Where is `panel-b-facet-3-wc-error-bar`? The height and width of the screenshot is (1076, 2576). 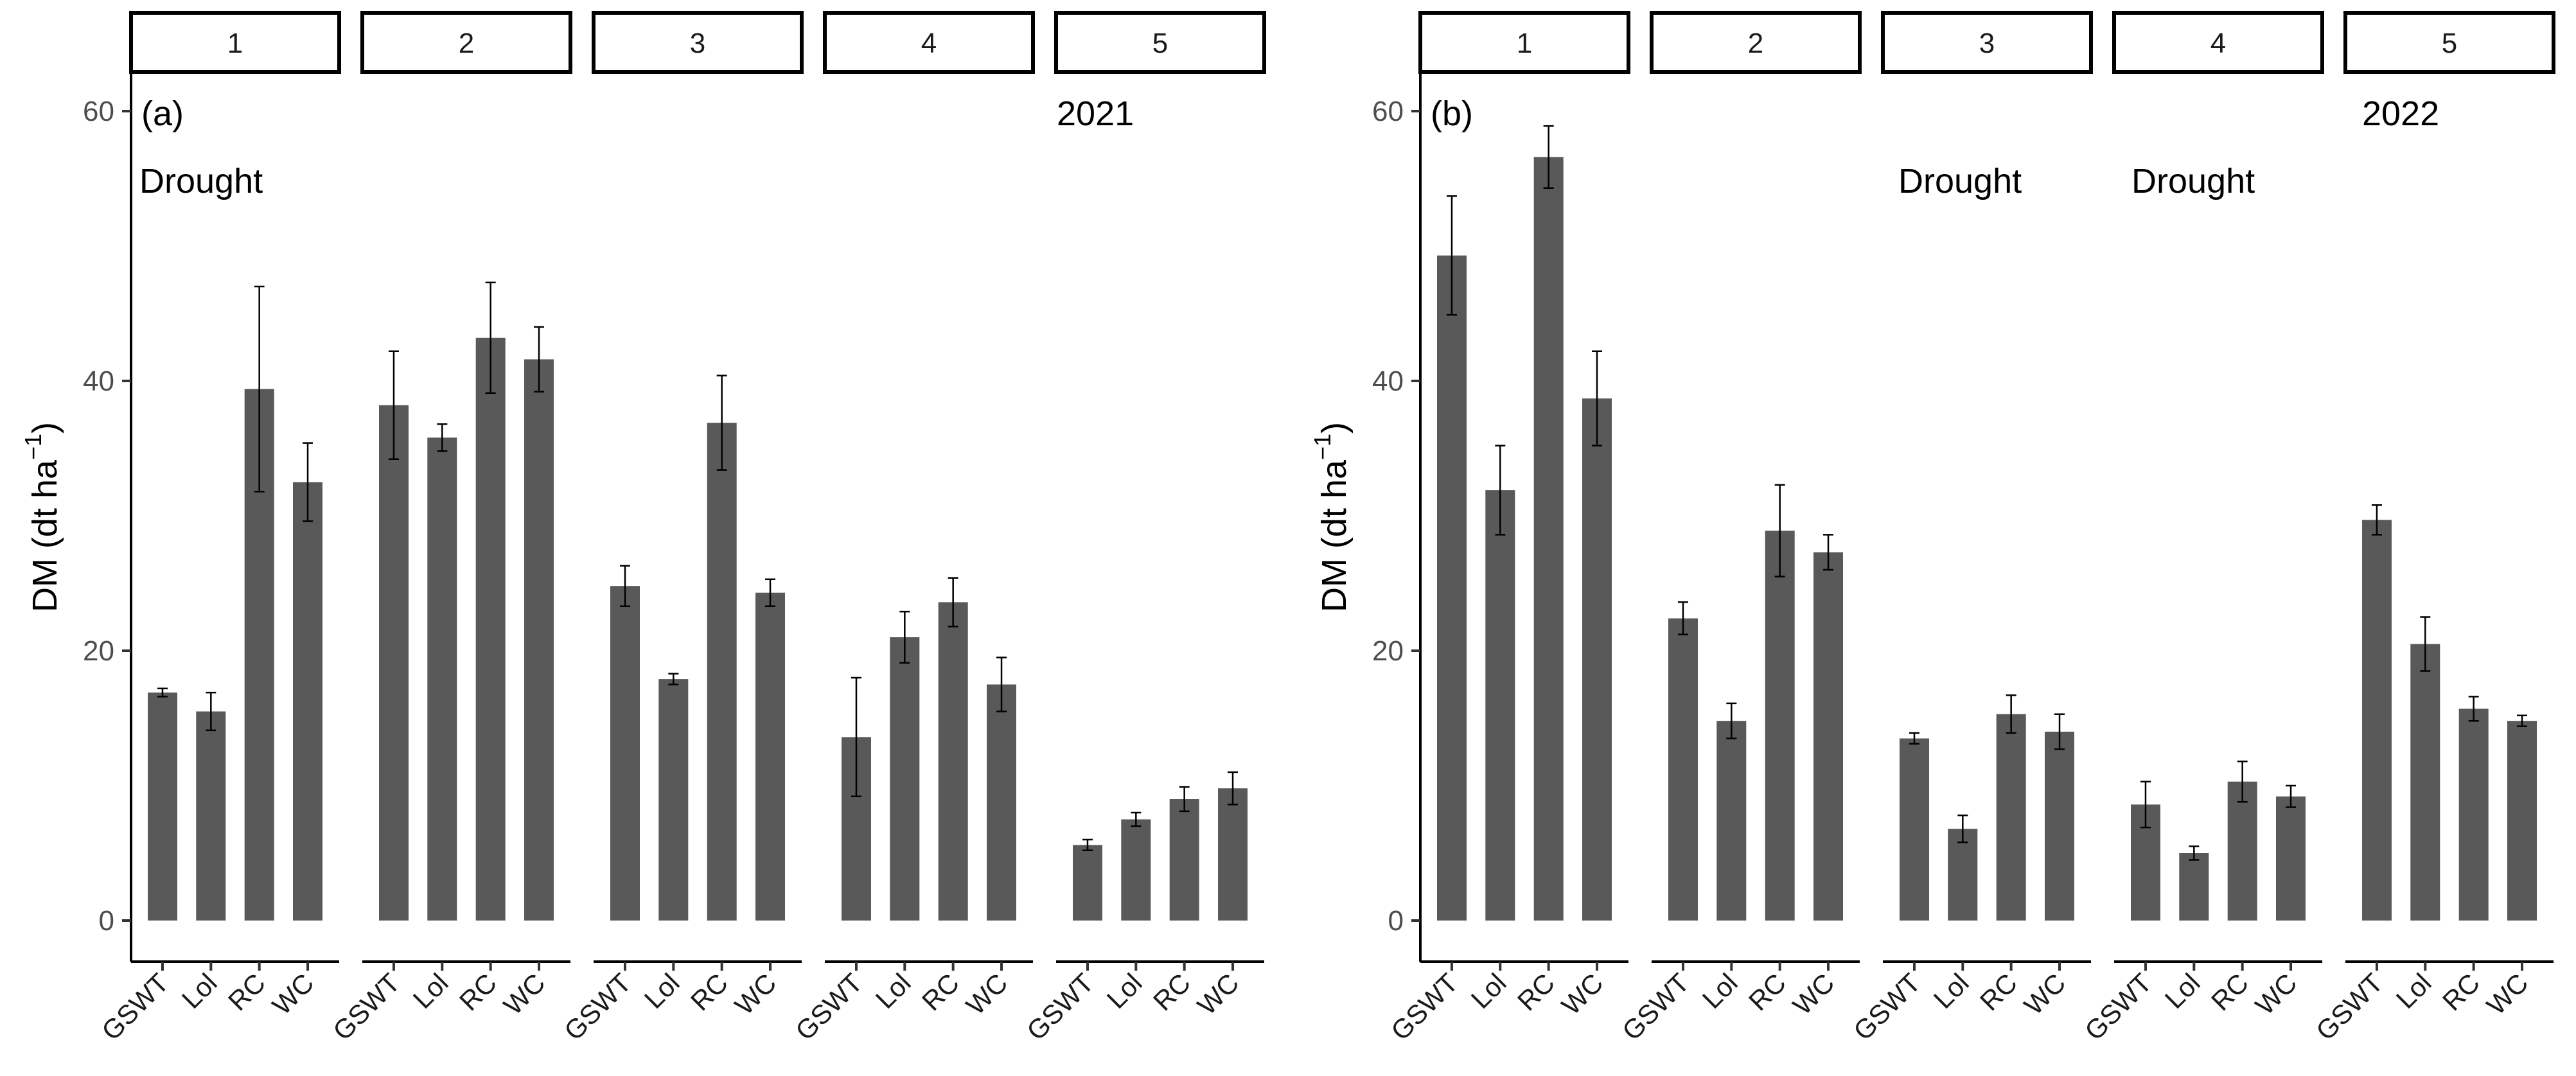
panel-b-facet-3-wc-error-bar is located at coordinates (2059, 731).